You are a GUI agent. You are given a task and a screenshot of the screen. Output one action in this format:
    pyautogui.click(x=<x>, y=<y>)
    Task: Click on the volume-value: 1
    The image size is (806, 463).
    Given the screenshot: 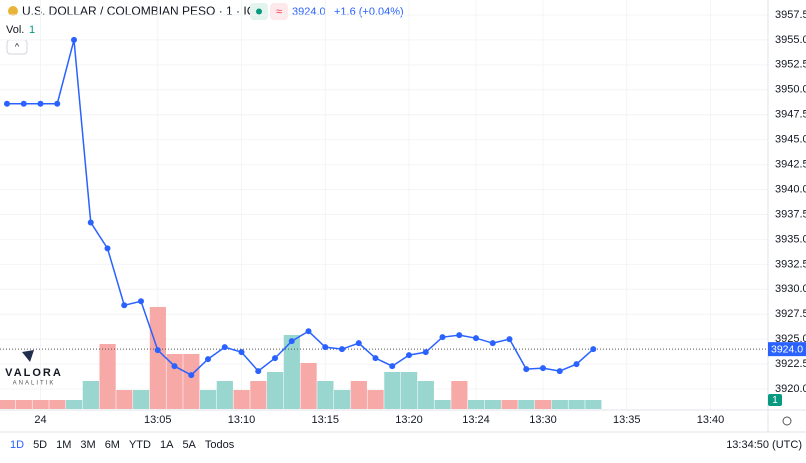 What is the action you would take?
    pyautogui.click(x=32, y=30)
    